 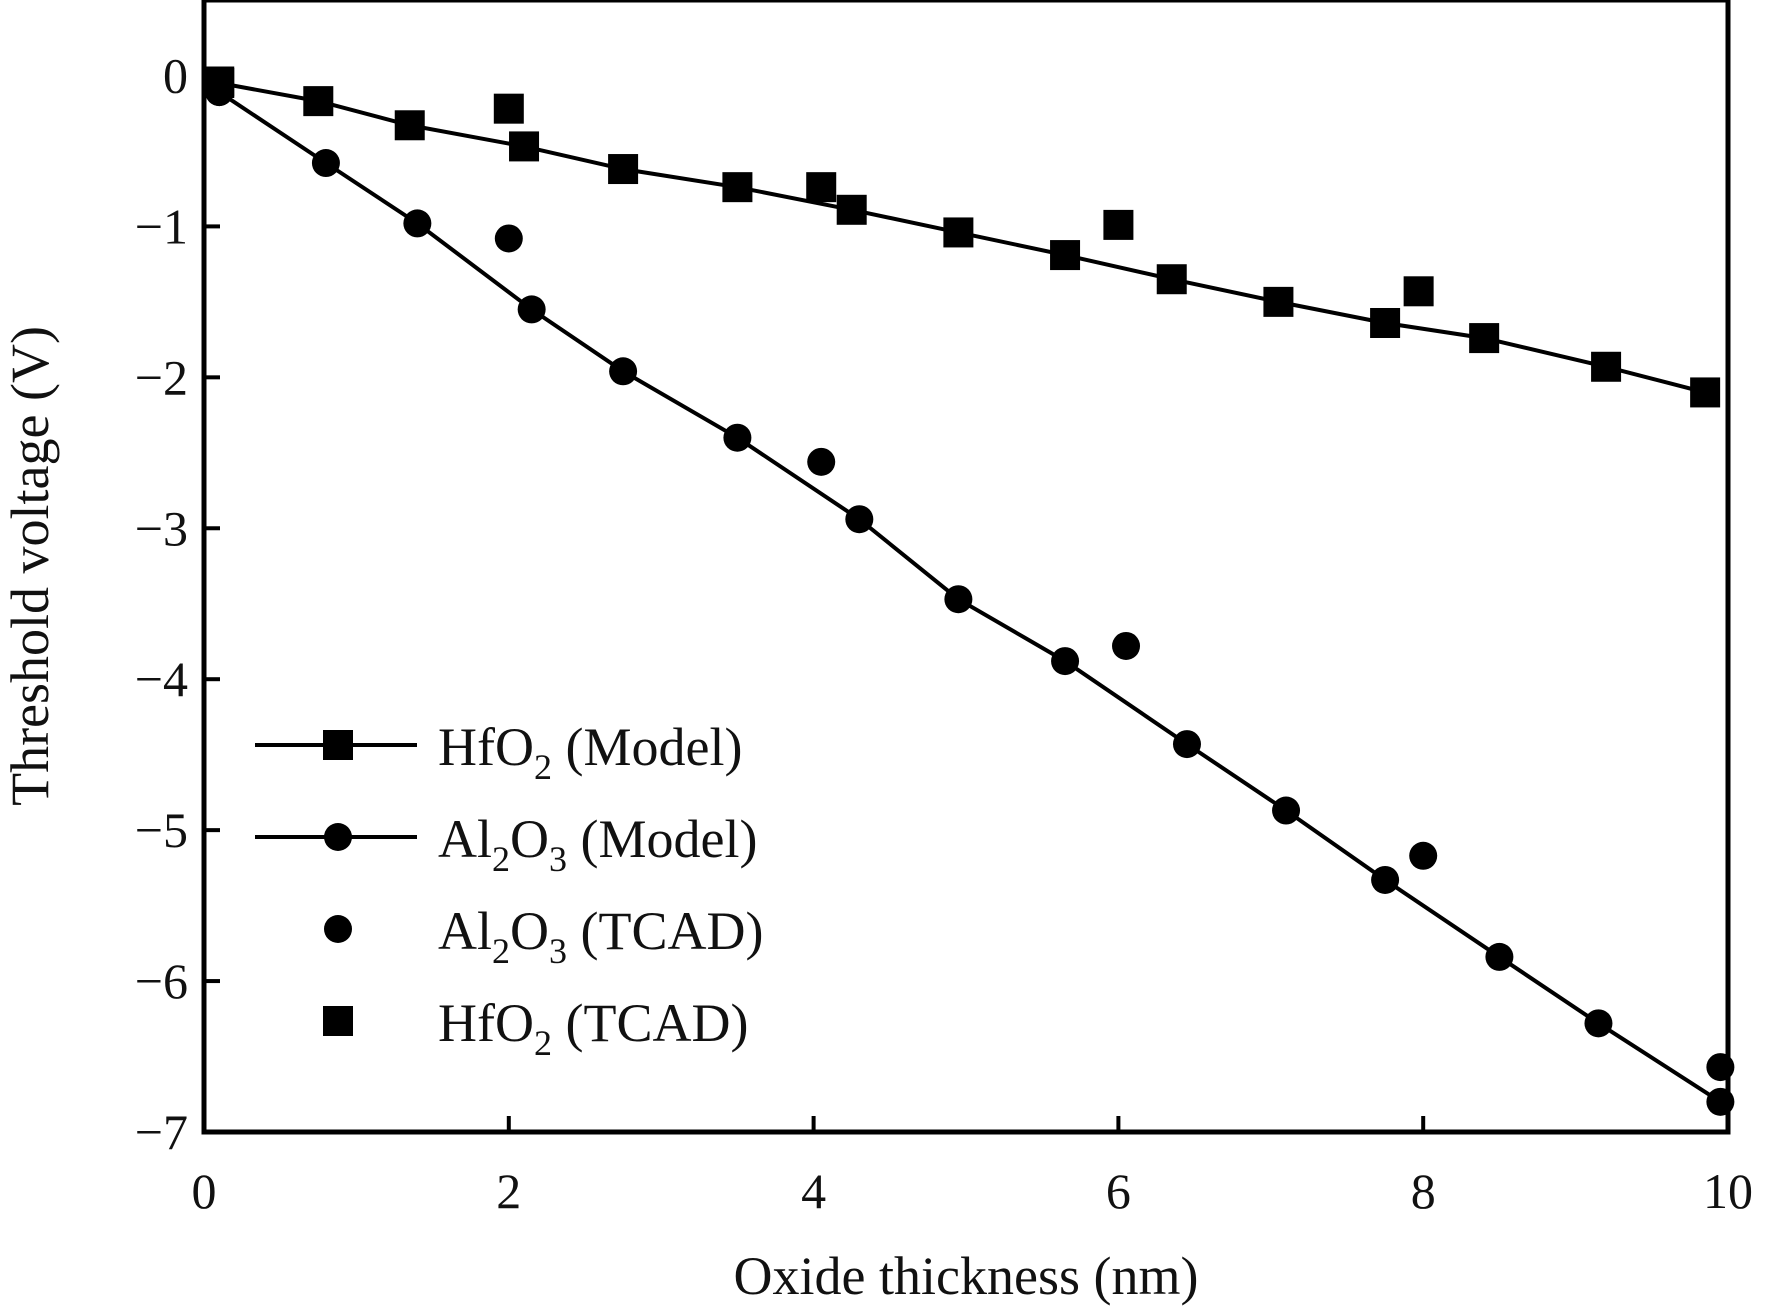 I want to click on y-tick-label: −7, so click(x=161, y=1132).